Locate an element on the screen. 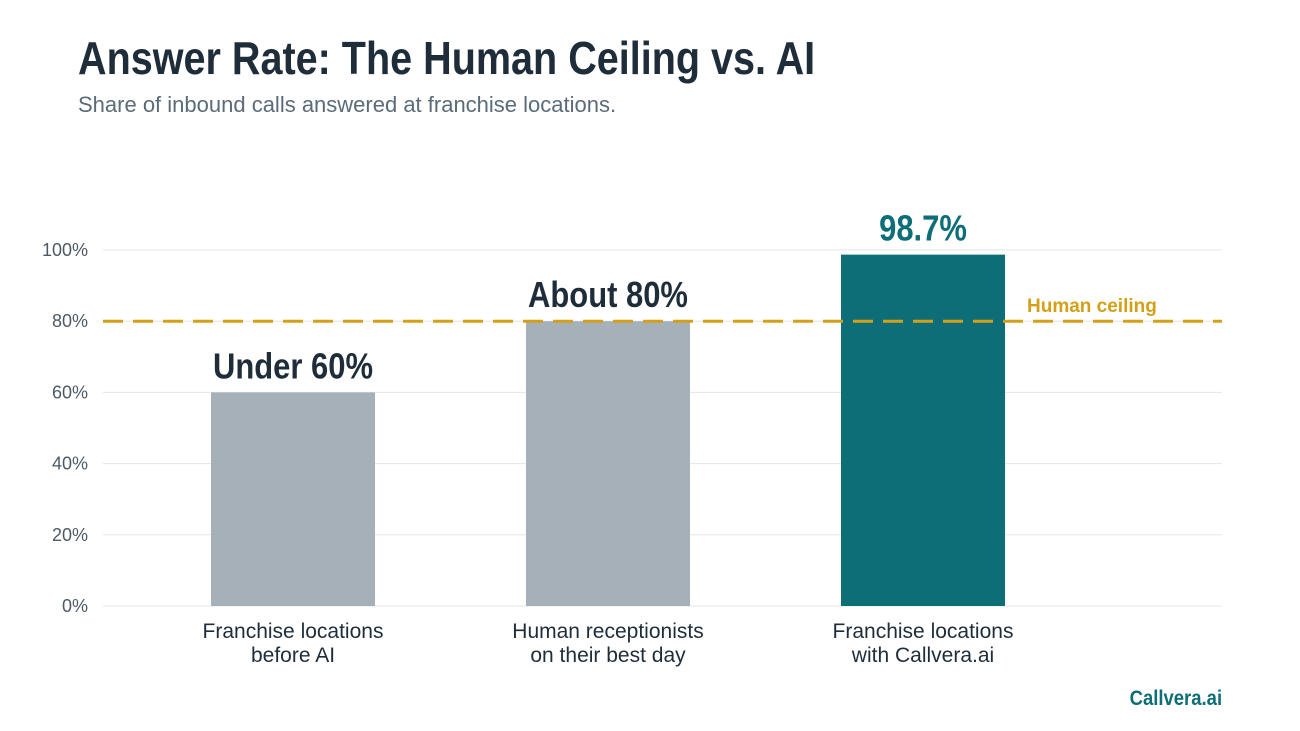 Image resolution: width=1300 pixels, height=731 pixels. data-labels: Under 60% About 80% 98.7% is located at coordinates (590, 298).